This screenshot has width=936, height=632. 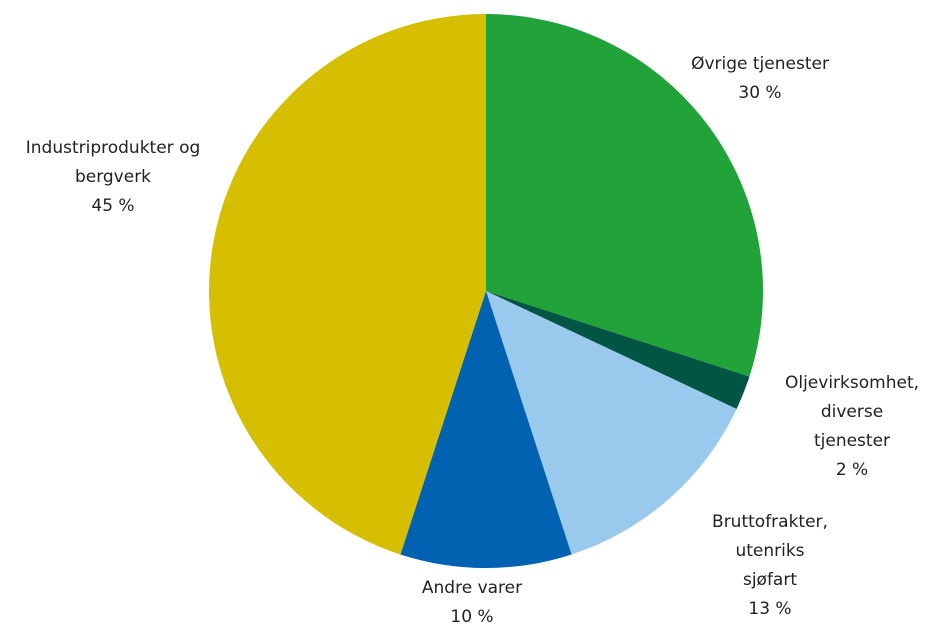 What do you see at coordinates (760, 79) in the screenshot?
I see `slice-label: Øvrige tjenester 30 %` at bounding box center [760, 79].